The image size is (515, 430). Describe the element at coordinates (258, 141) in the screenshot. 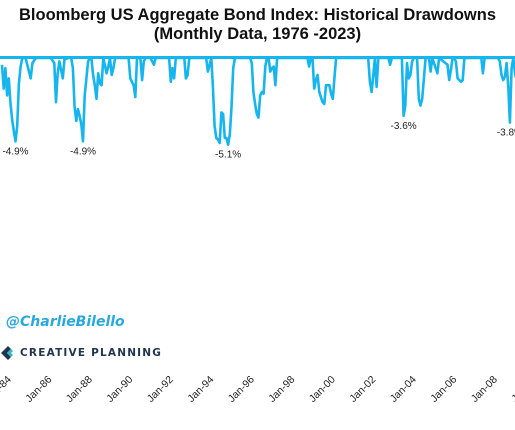

I see `data-labels-layer: -4.9%-4.9%-5.1%-3.6%-3.8%-3.7%` at that location.